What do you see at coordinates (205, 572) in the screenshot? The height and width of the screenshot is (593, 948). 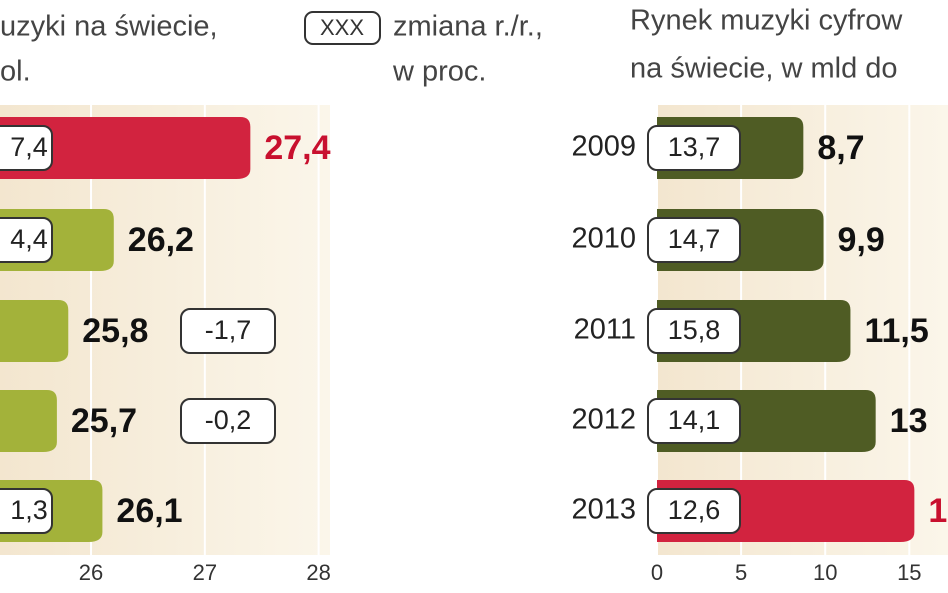 I see `x-tick-label: 27` at bounding box center [205, 572].